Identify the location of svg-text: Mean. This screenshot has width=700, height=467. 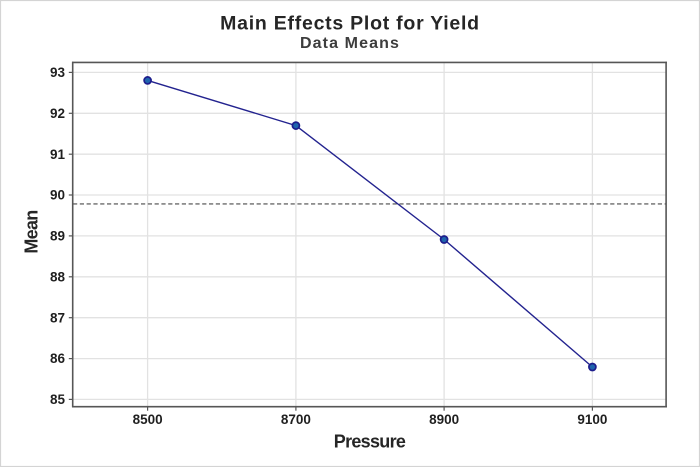
(31, 231).